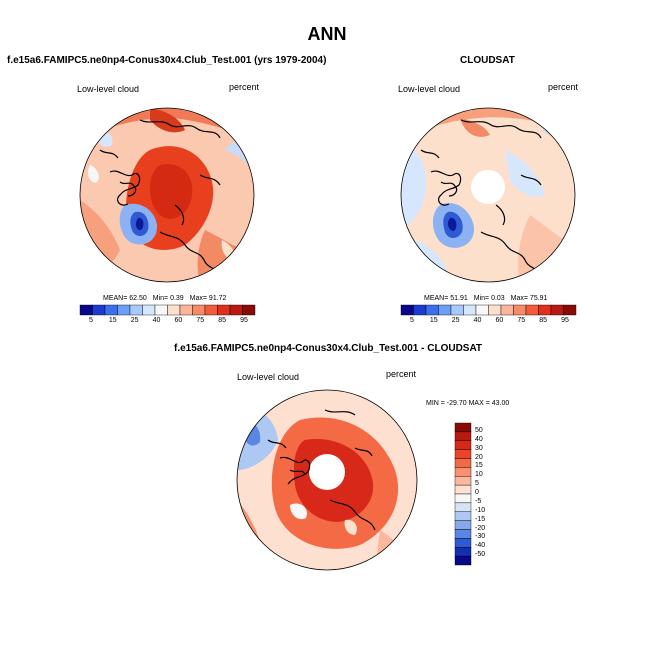  I want to click on polar-map-model, so click(167, 195).